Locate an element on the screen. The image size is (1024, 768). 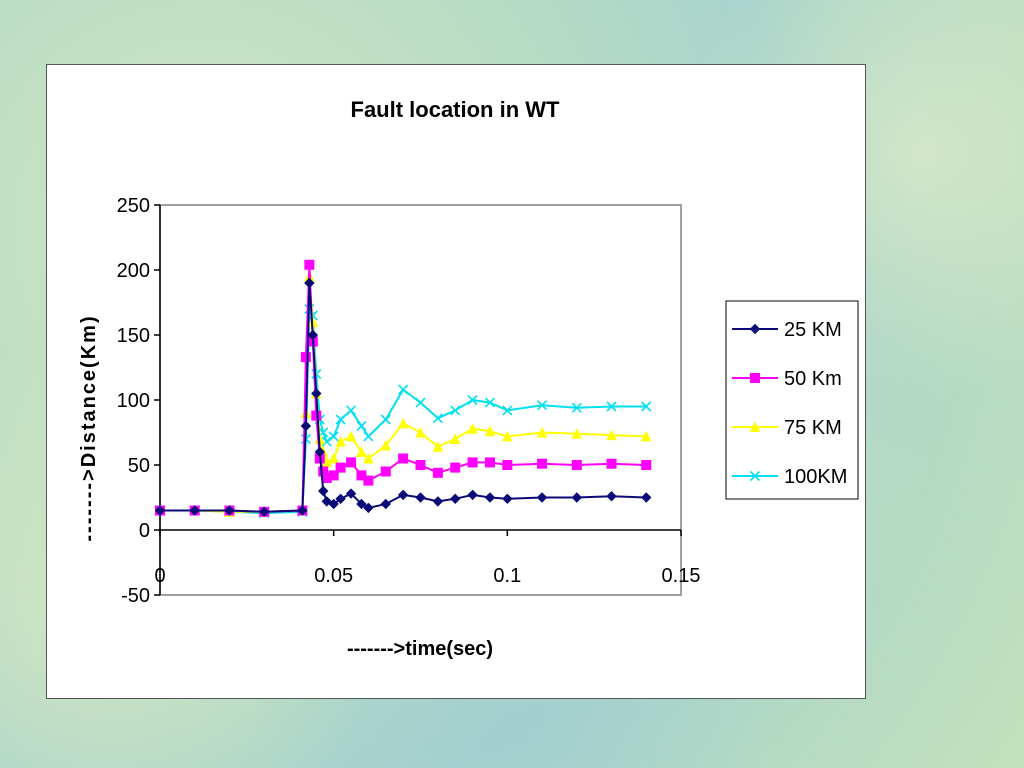
legend-entry: 25 KM is located at coordinates (787, 330).